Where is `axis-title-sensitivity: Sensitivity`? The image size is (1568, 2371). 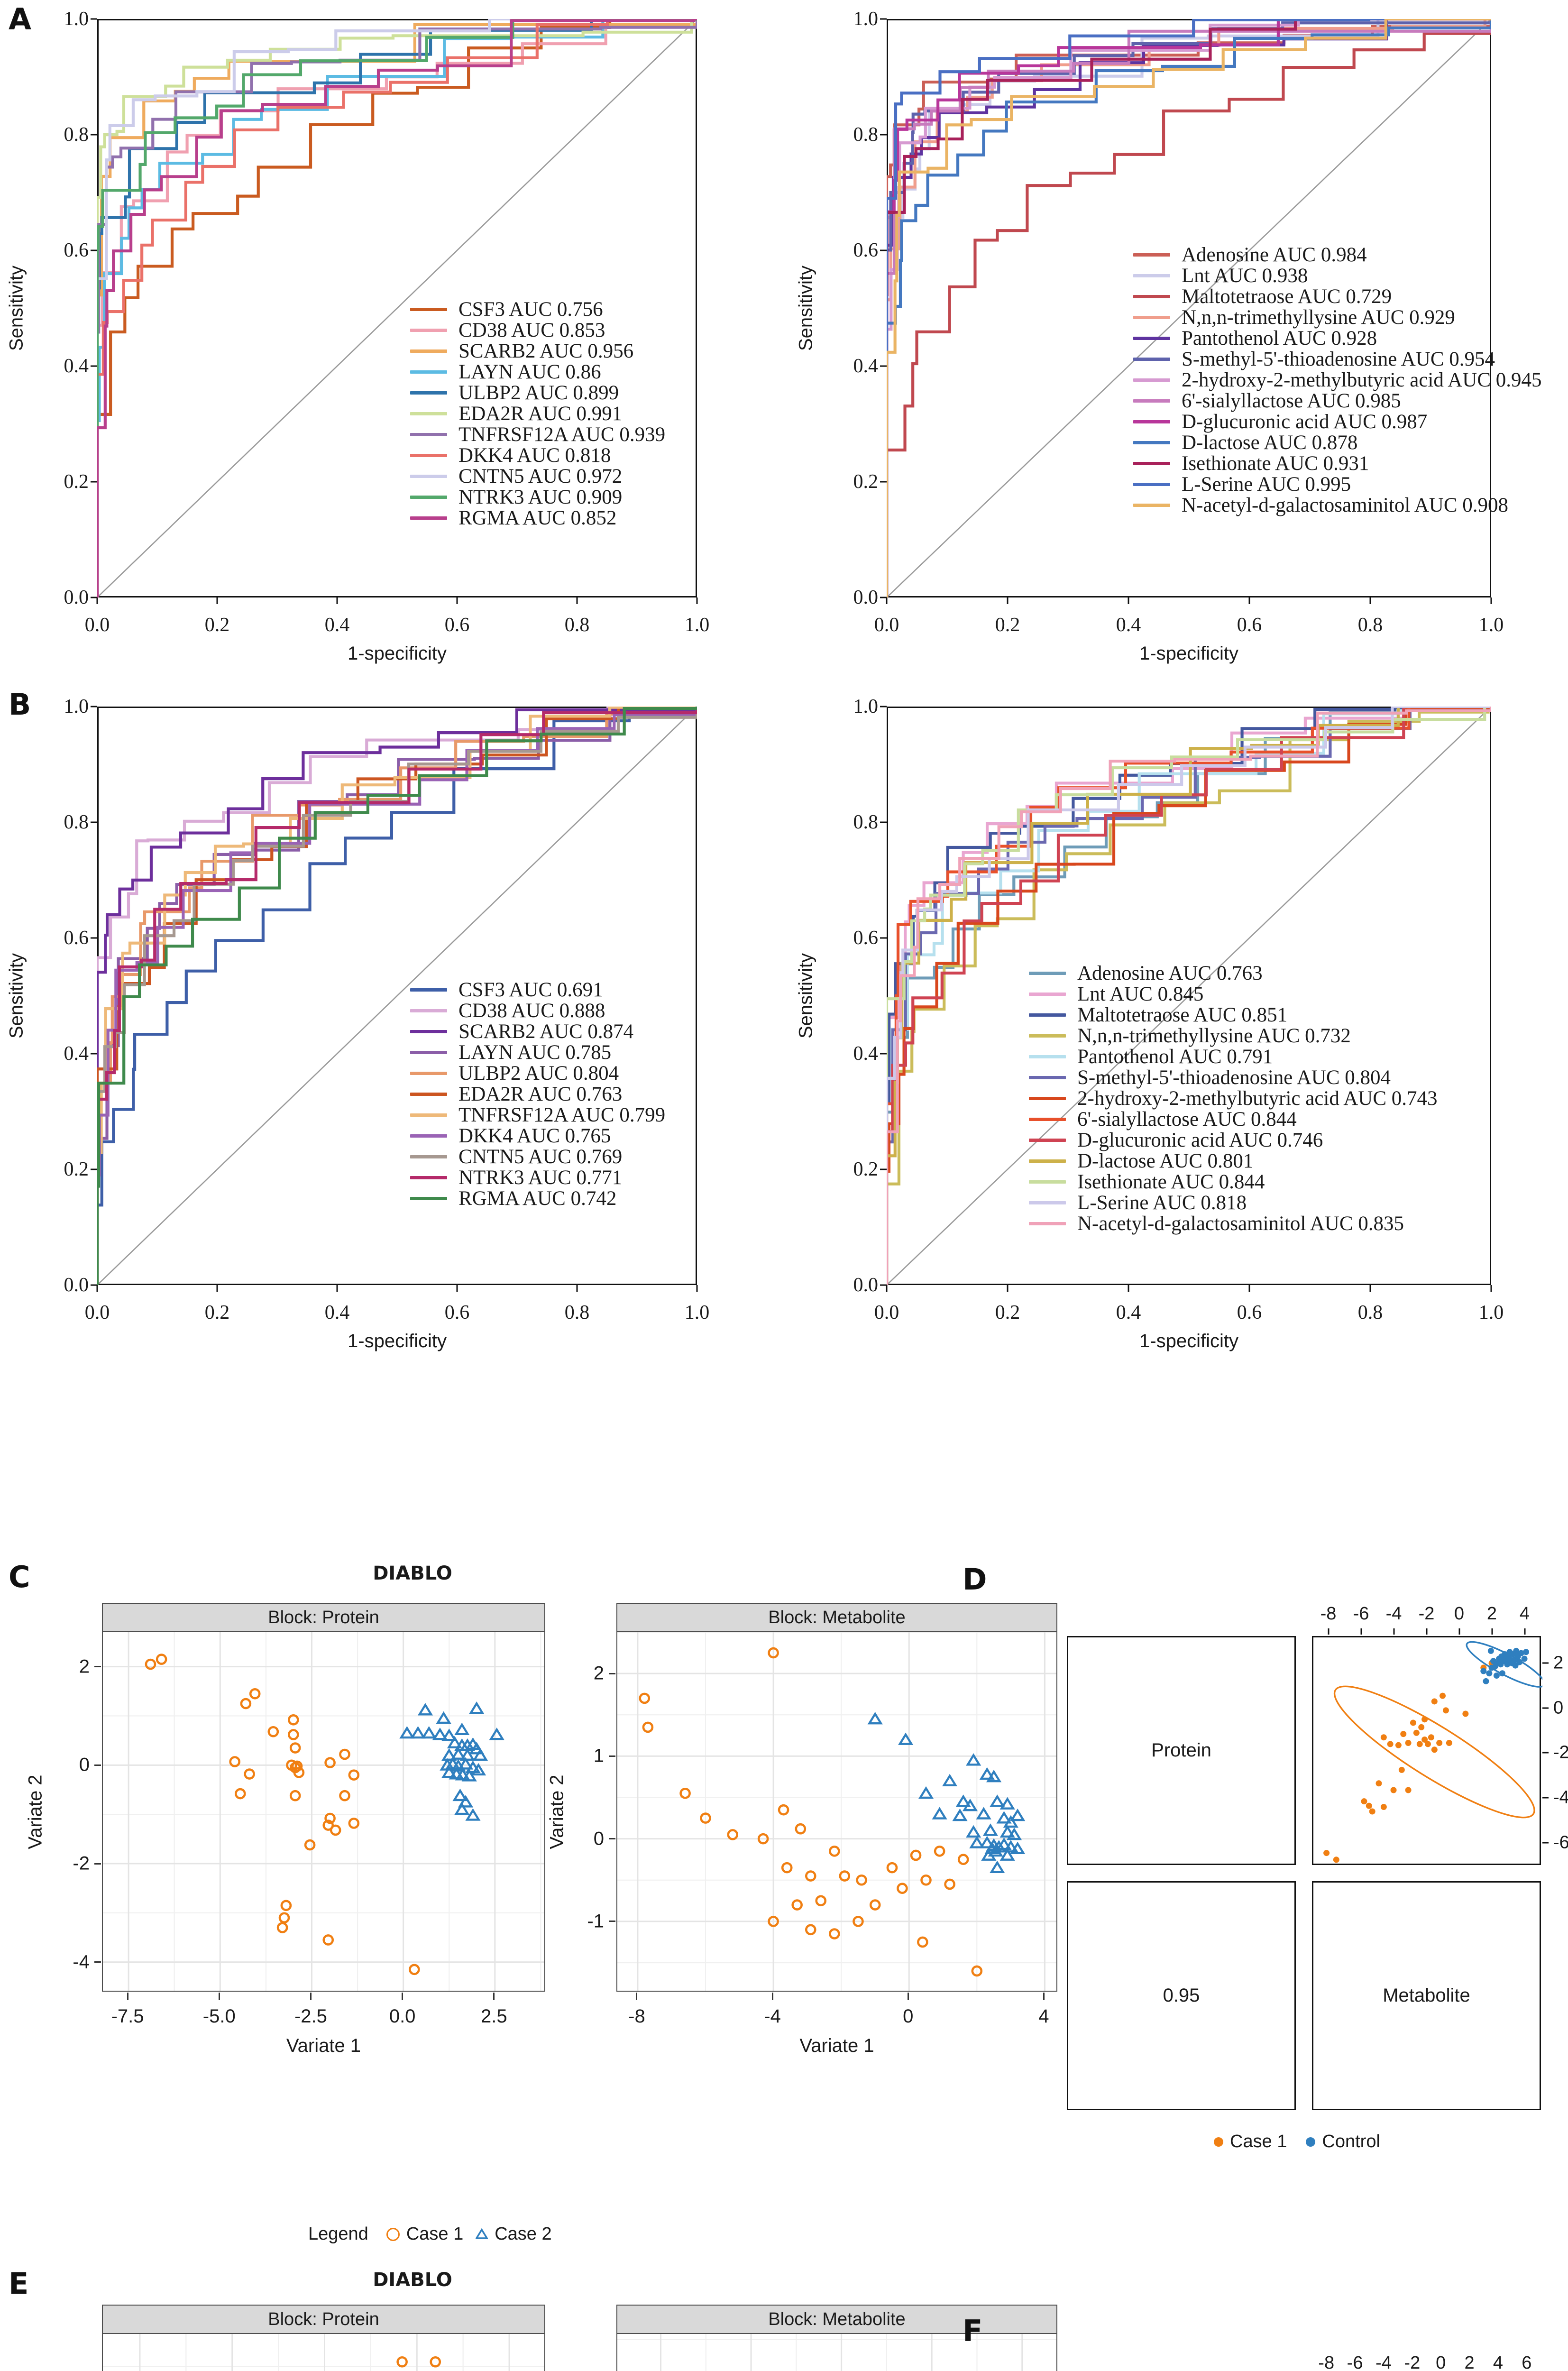
axis-title-sensitivity: Sensitivity is located at coordinates (805, 308).